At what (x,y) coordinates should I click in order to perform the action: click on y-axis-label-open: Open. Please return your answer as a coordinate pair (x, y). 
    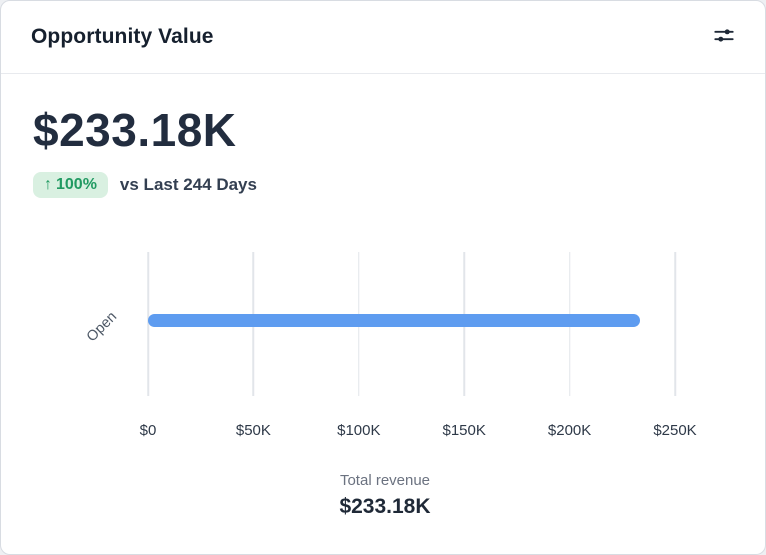
    Looking at the image, I should click on (102, 326).